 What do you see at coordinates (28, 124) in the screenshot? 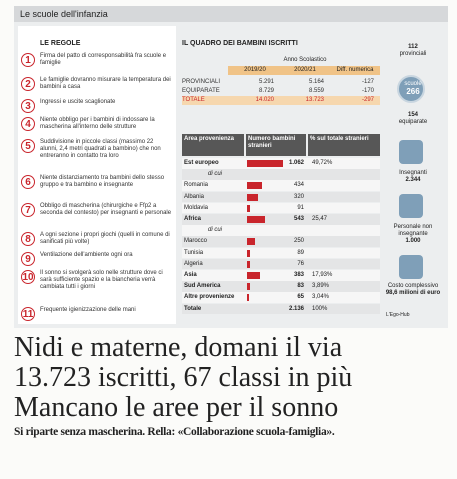
I see `rule-number: 4` at bounding box center [28, 124].